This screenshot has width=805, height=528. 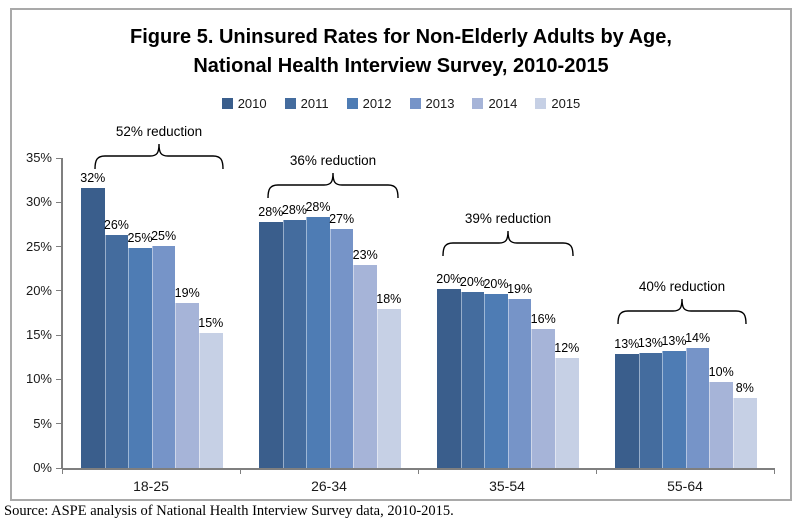 I want to click on bar-value-label: 18%, so click(x=389, y=298).